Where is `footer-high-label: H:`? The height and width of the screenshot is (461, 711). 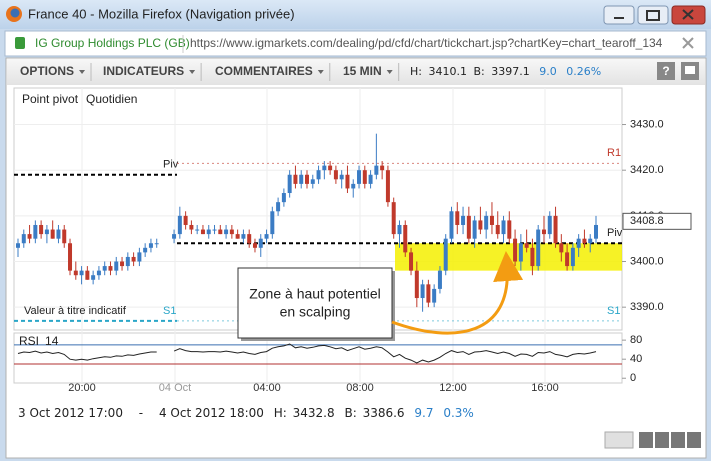 footer-high-label: H: is located at coordinates (280, 413).